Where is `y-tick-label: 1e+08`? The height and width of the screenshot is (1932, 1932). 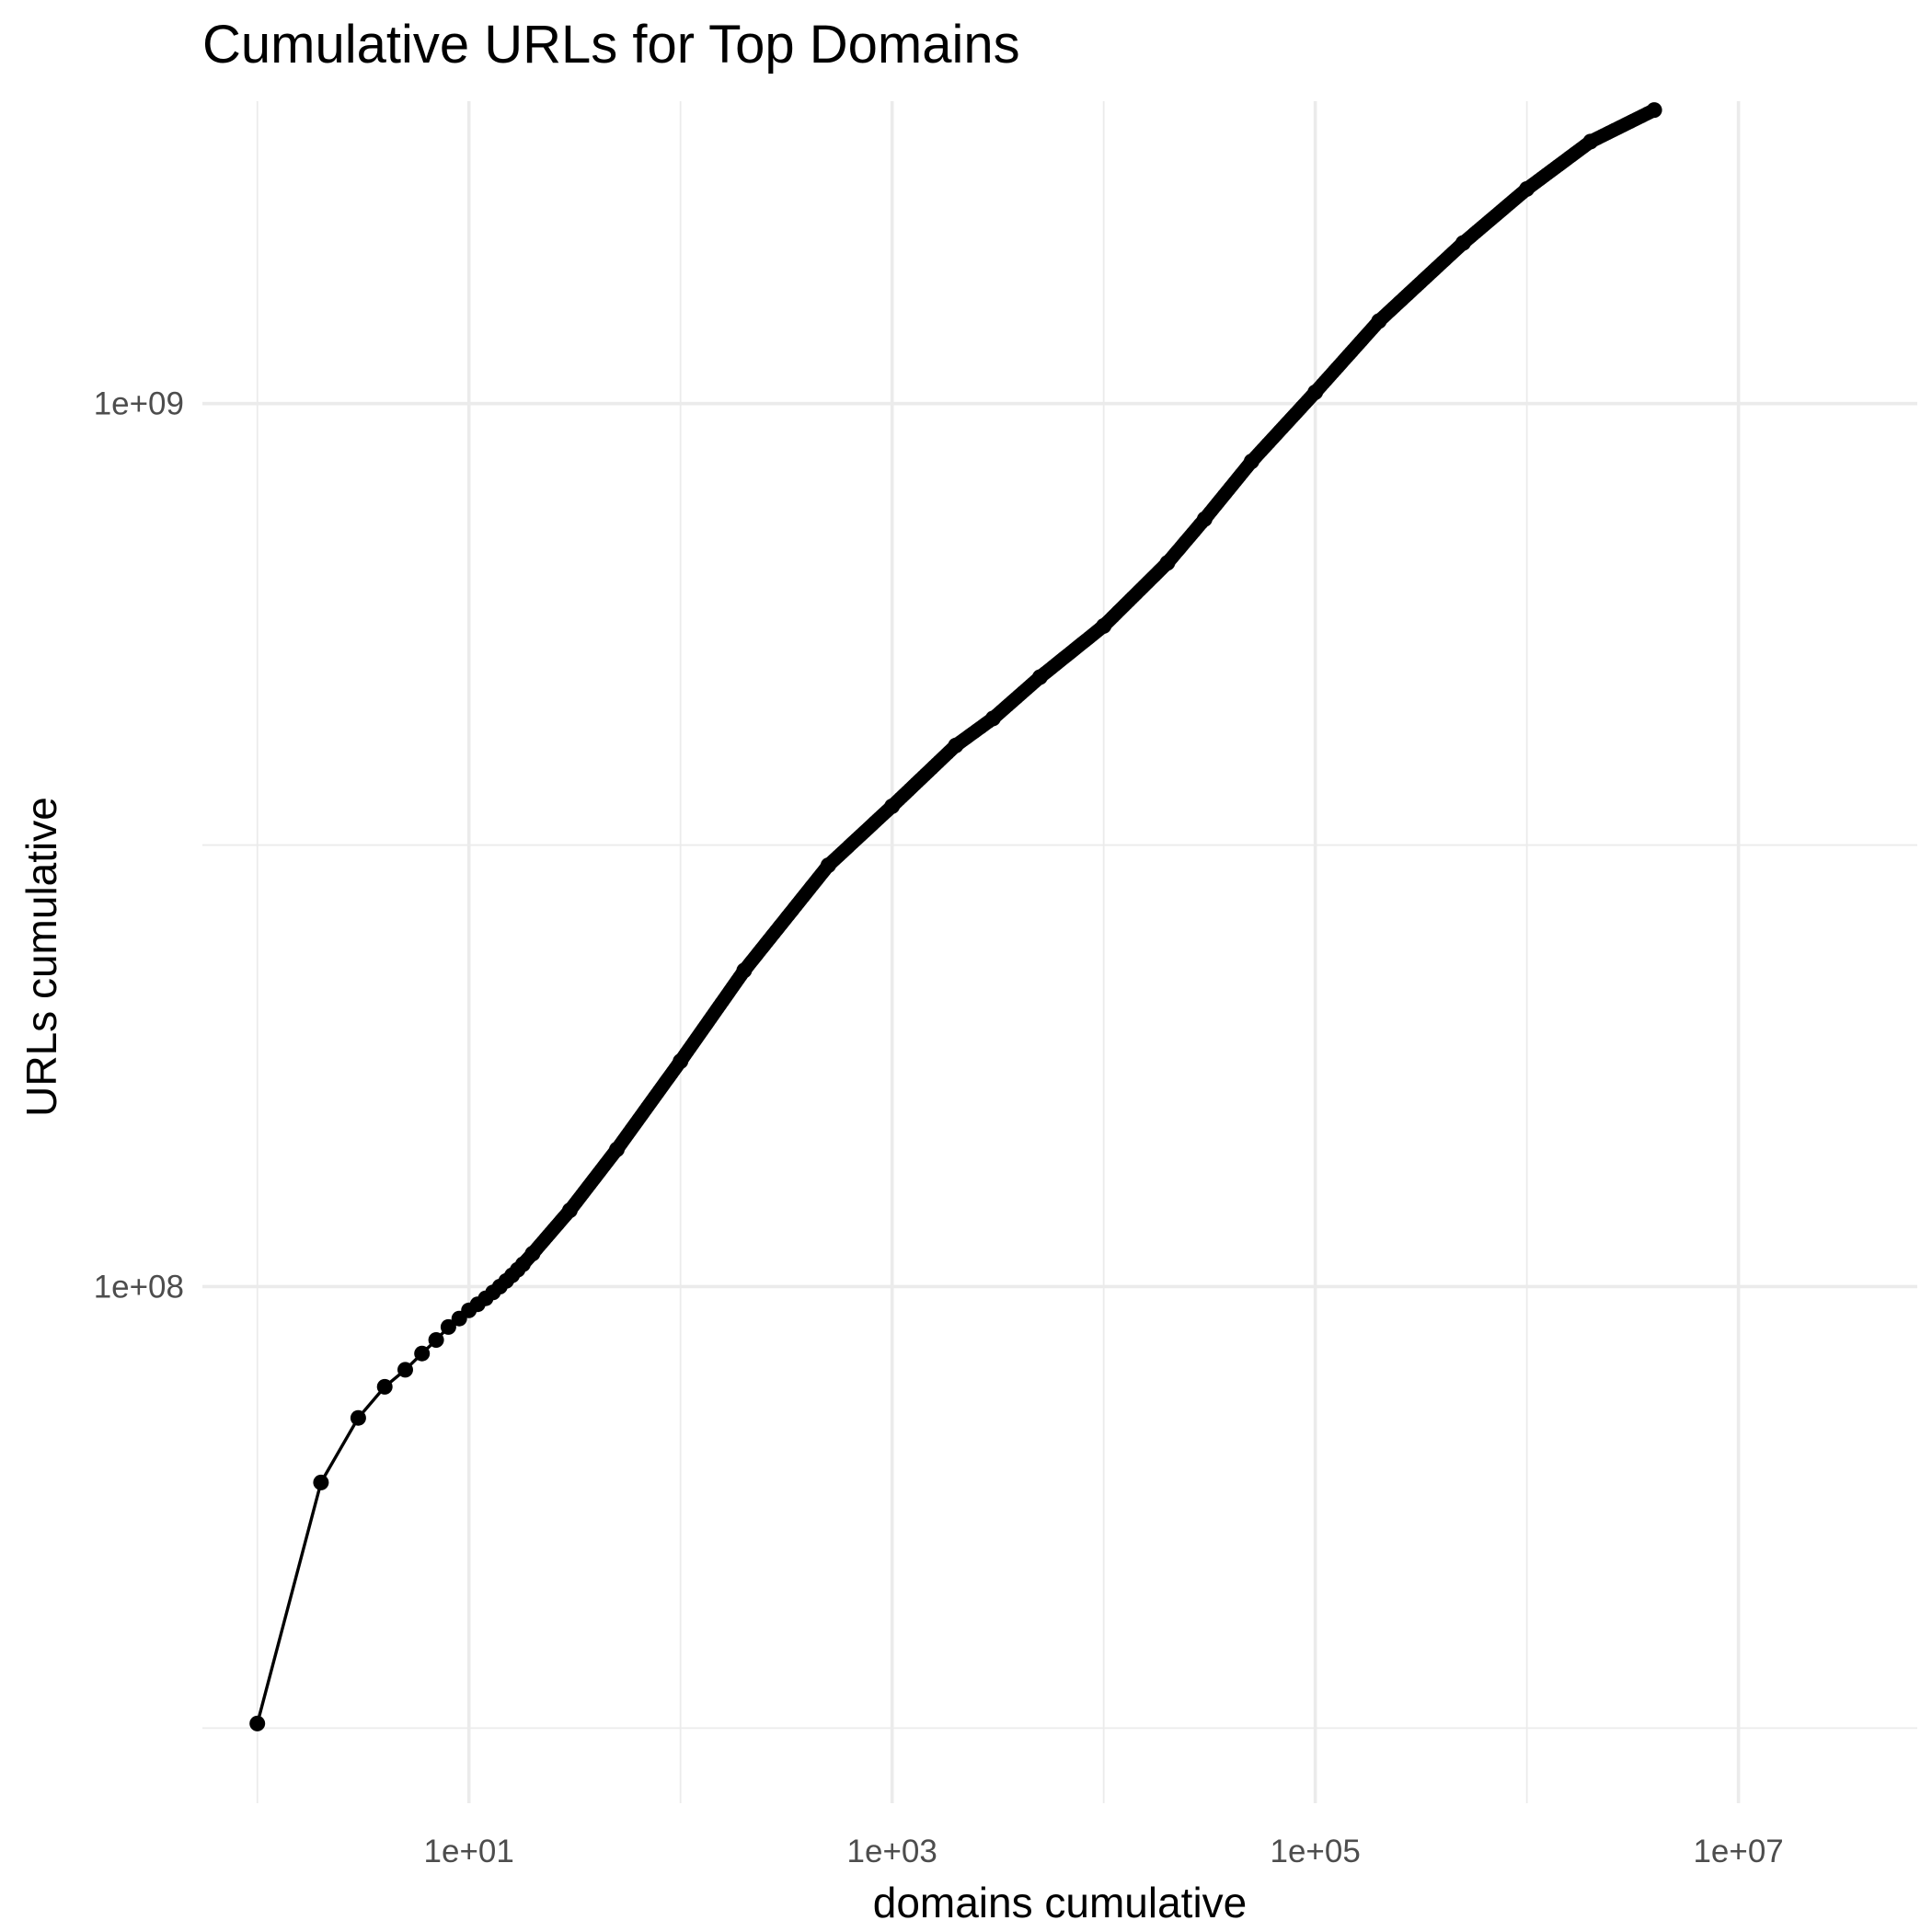 y-tick-label: 1e+08 is located at coordinates (139, 1287).